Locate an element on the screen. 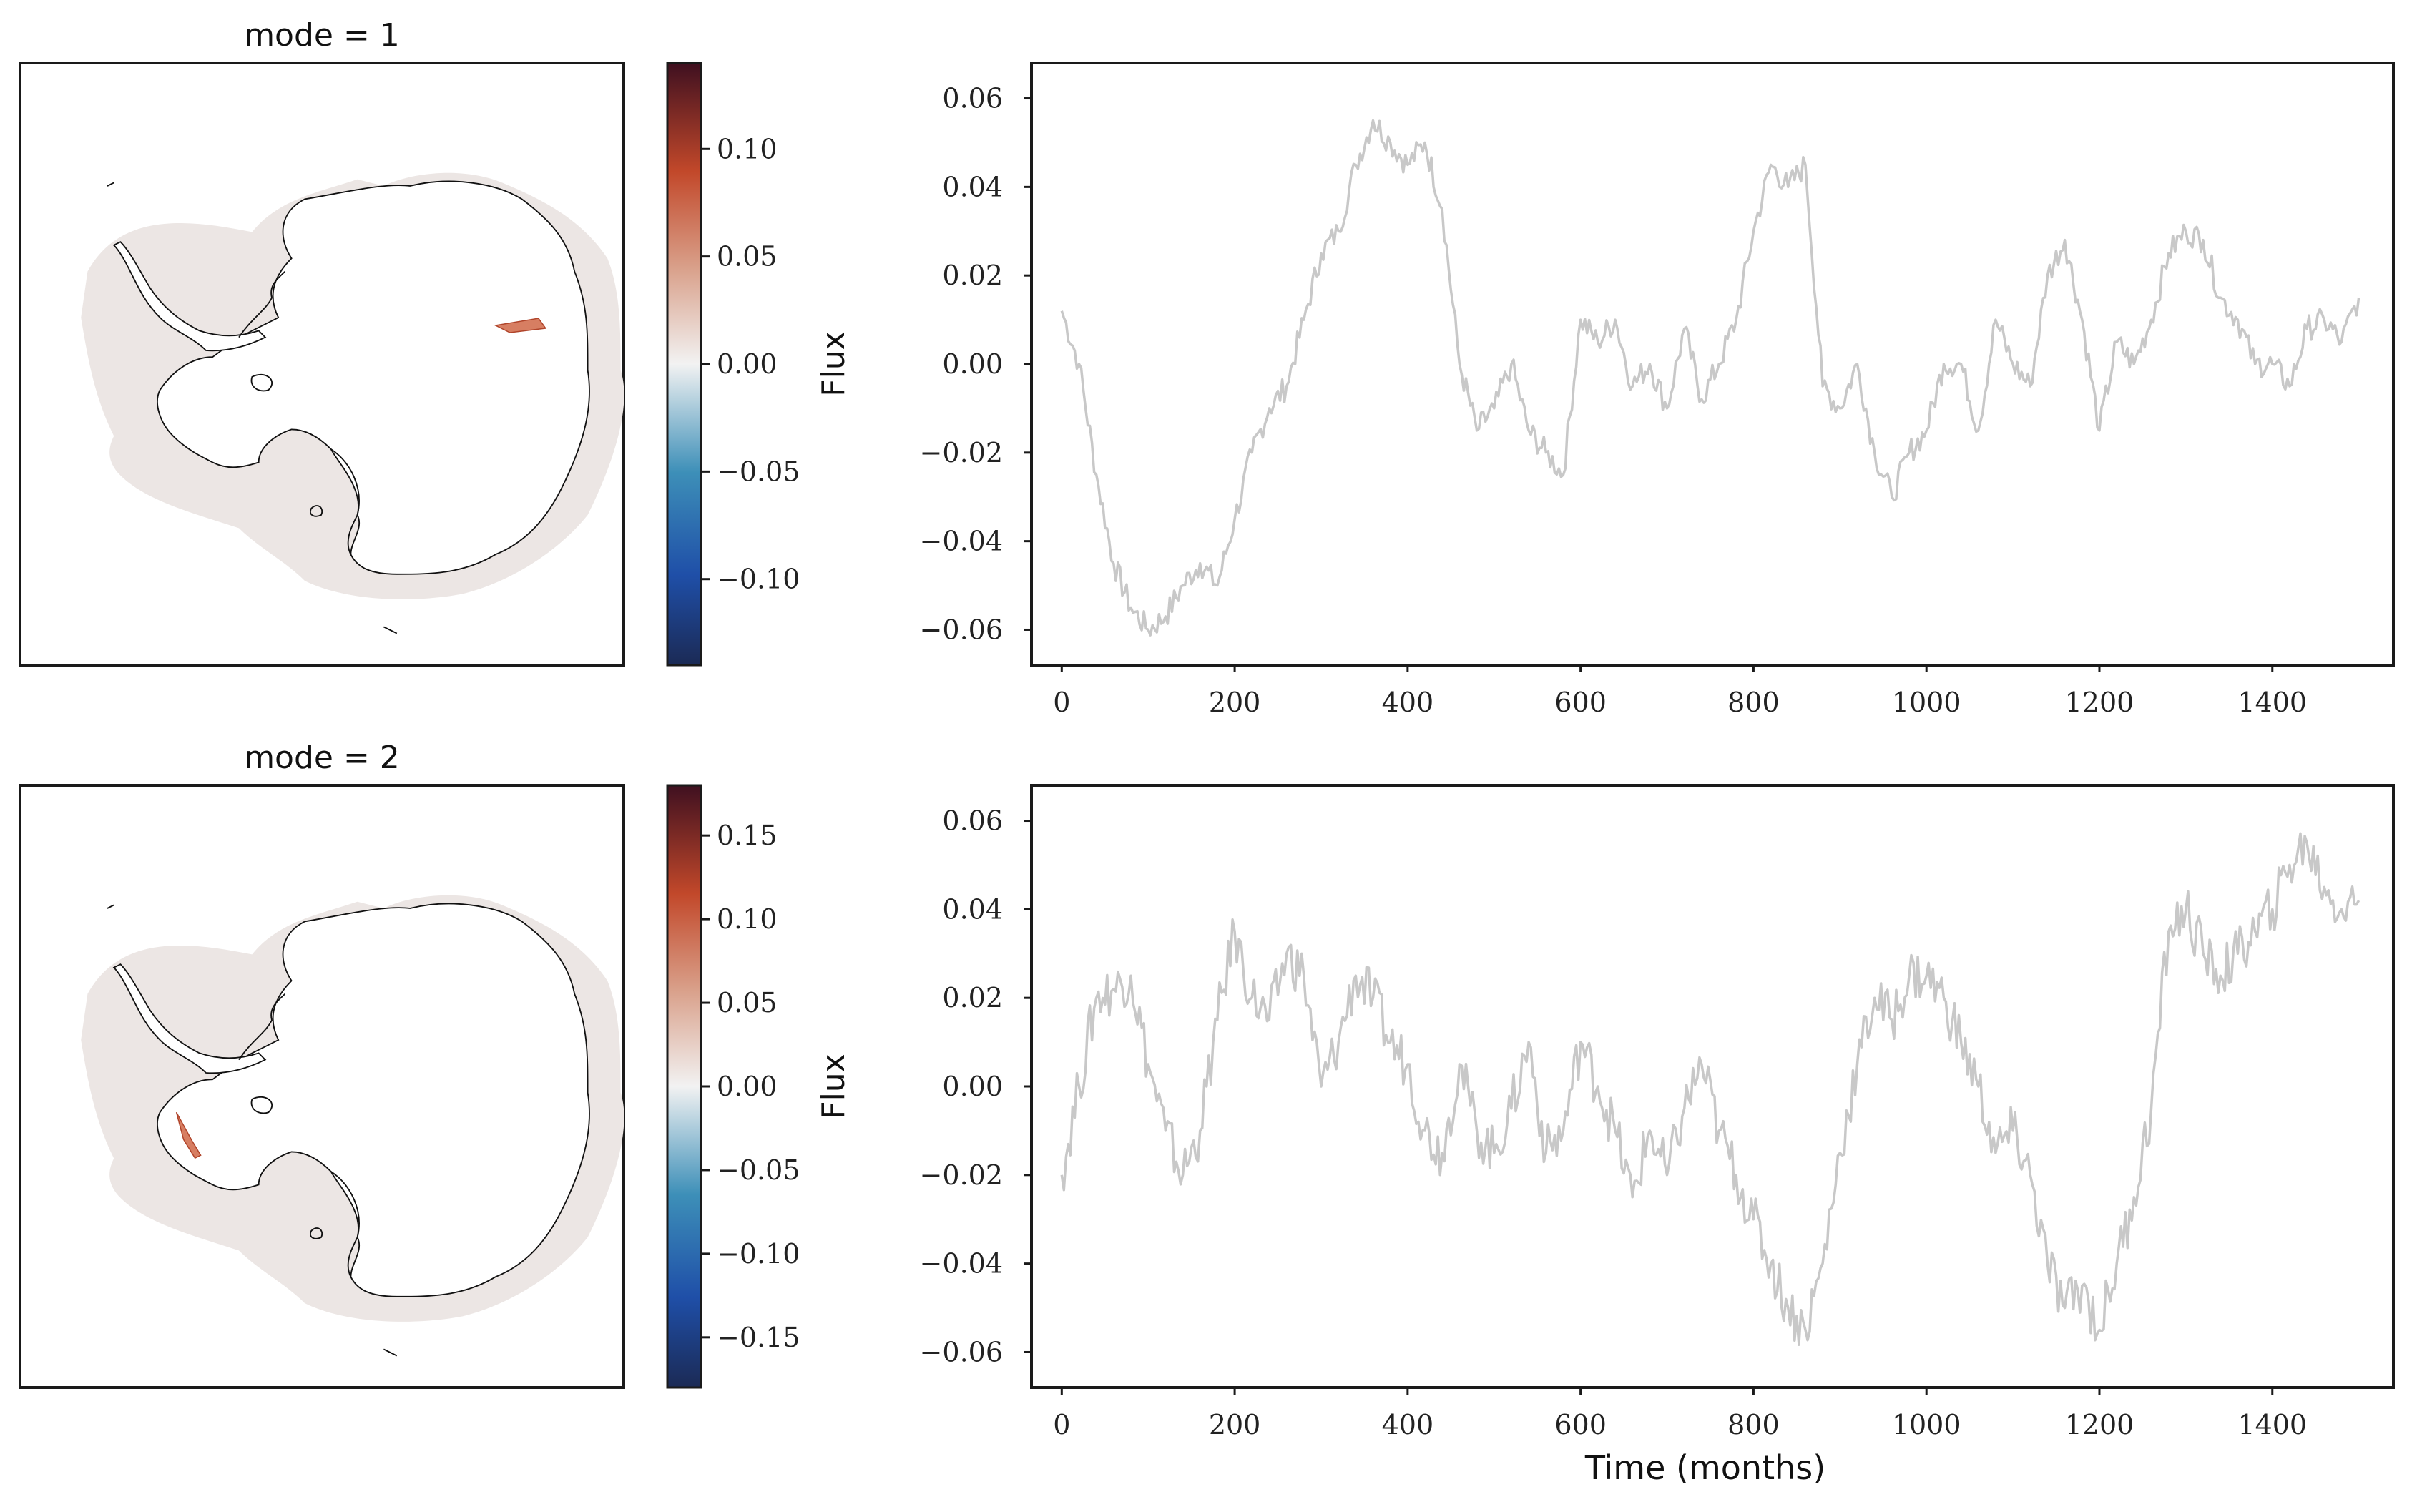 Image resolution: width=2412 pixels, height=1512 pixels. x-axis-label: Time (months) is located at coordinates (1704, 1467).